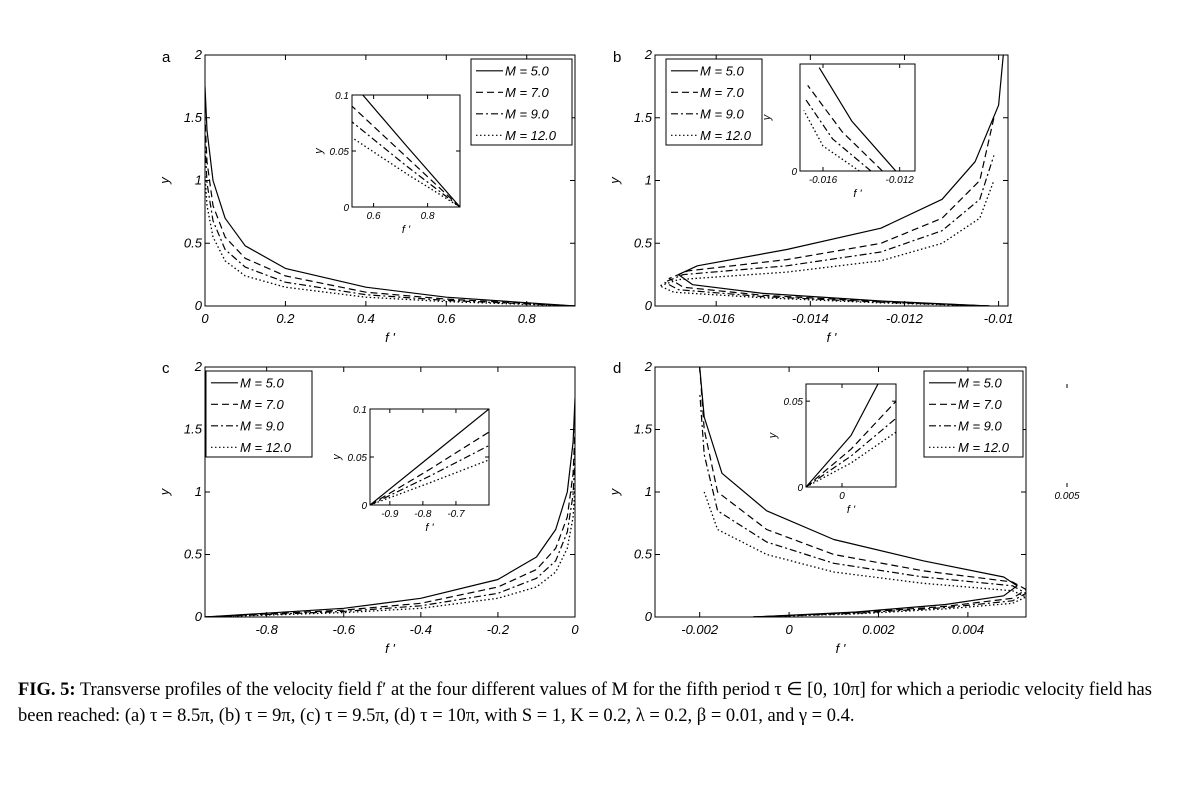 The image size is (1200, 786). Describe the element at coordinates (717, 318) in the screenshot. I see `x-tick-label: -0.016` at that location.